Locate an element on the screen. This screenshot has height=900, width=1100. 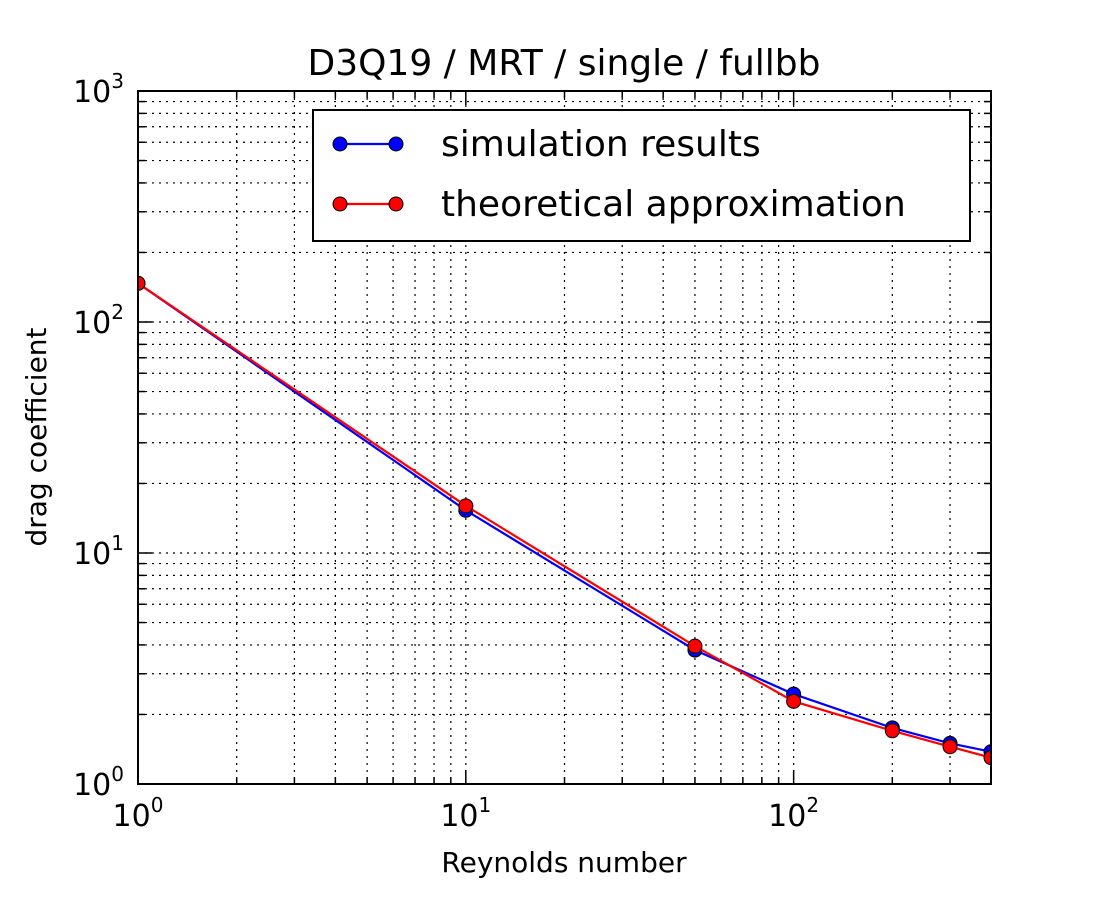
legend-label-0: simulation results is located at coordinates (601, 144).